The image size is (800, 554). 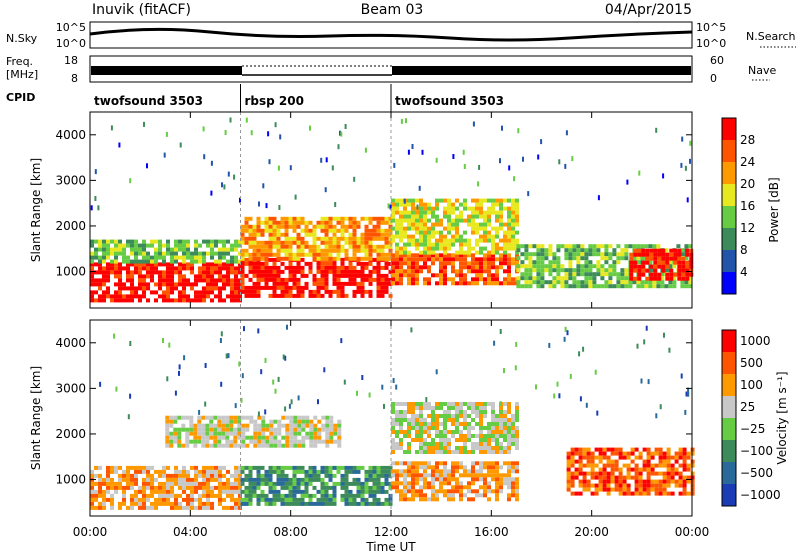 What do you see at coordinates (567, 333) in the screenshot?
I see `velocity-scatter-cell` at bounding box center [567, 333].